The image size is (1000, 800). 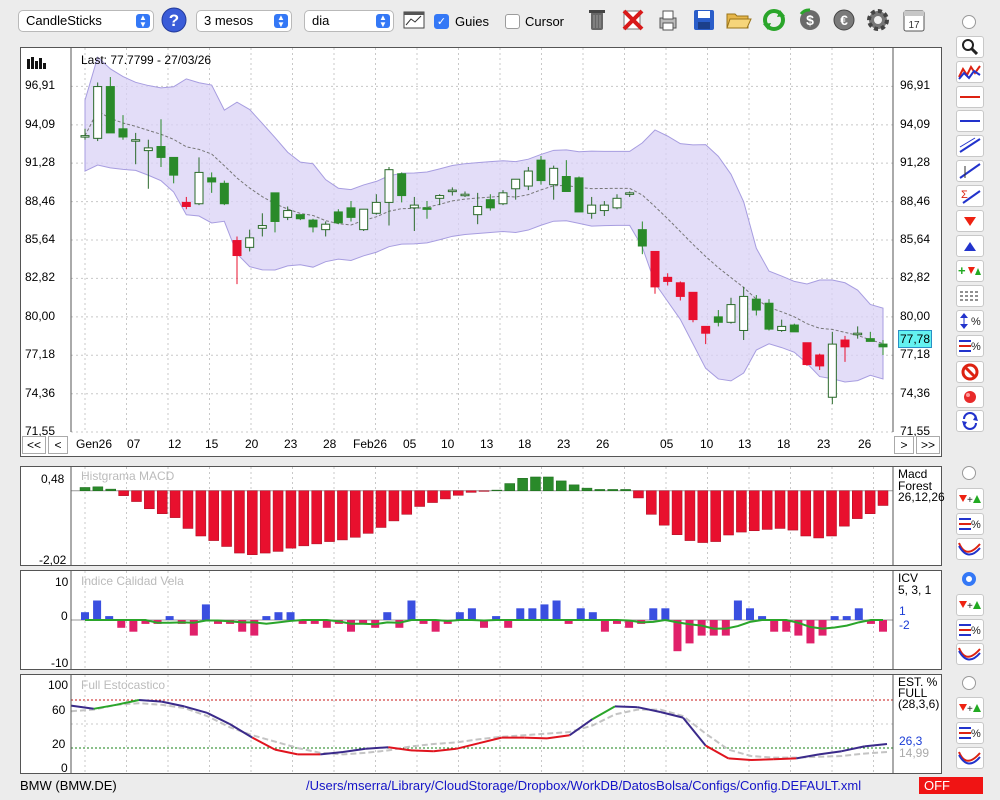 What do you see at coordinates (58, 445) in the screenshot?
I see `nav-prev-button: <` at bounding box center [58, 445].